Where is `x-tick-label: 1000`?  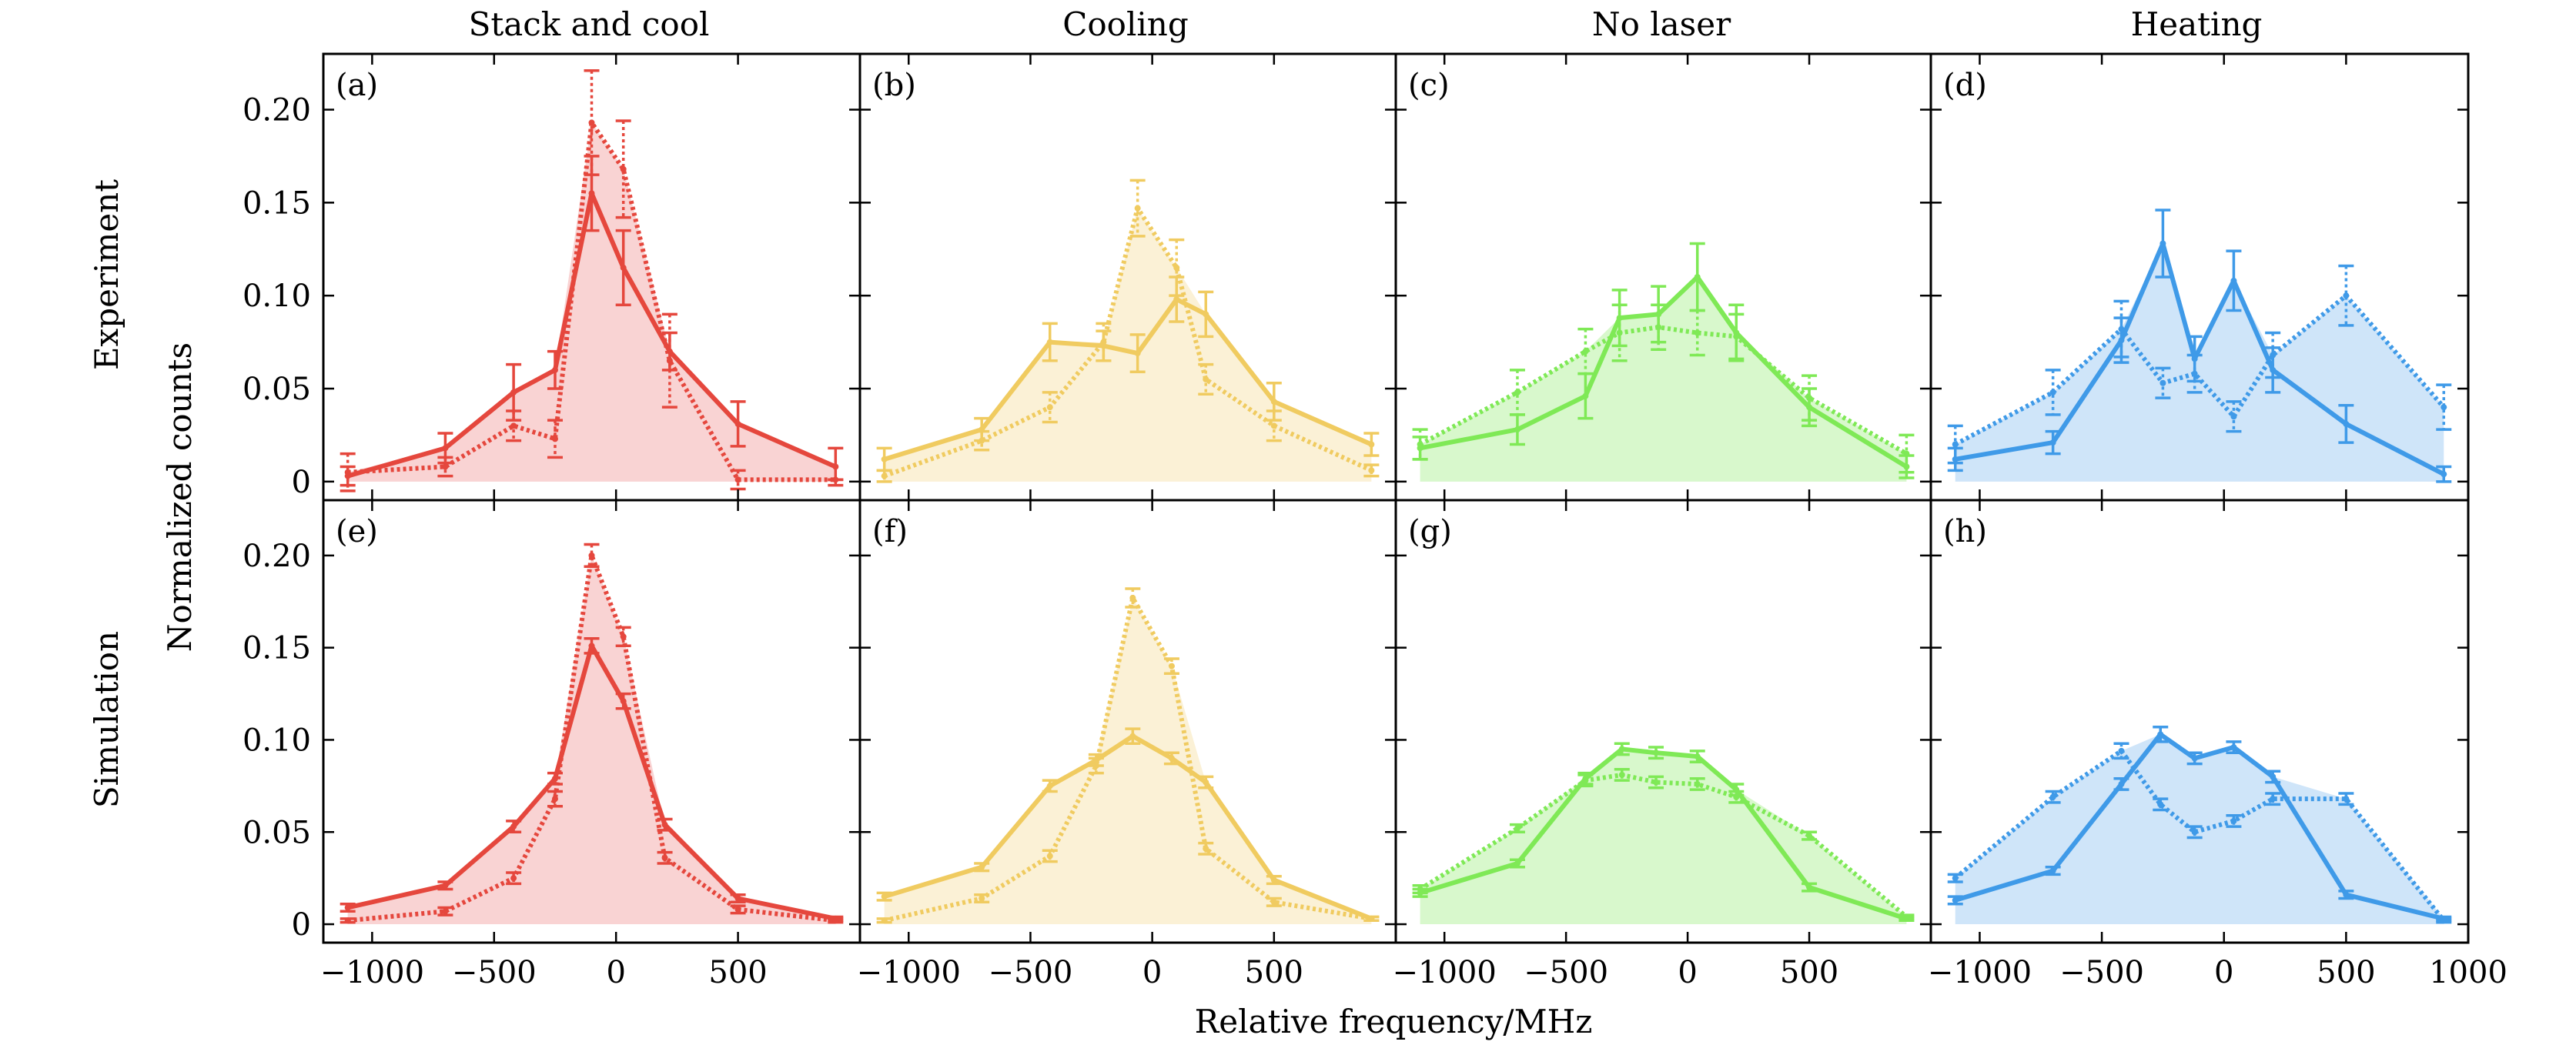 x-tick-label: 1000 is located at coordinates (2468, 972).